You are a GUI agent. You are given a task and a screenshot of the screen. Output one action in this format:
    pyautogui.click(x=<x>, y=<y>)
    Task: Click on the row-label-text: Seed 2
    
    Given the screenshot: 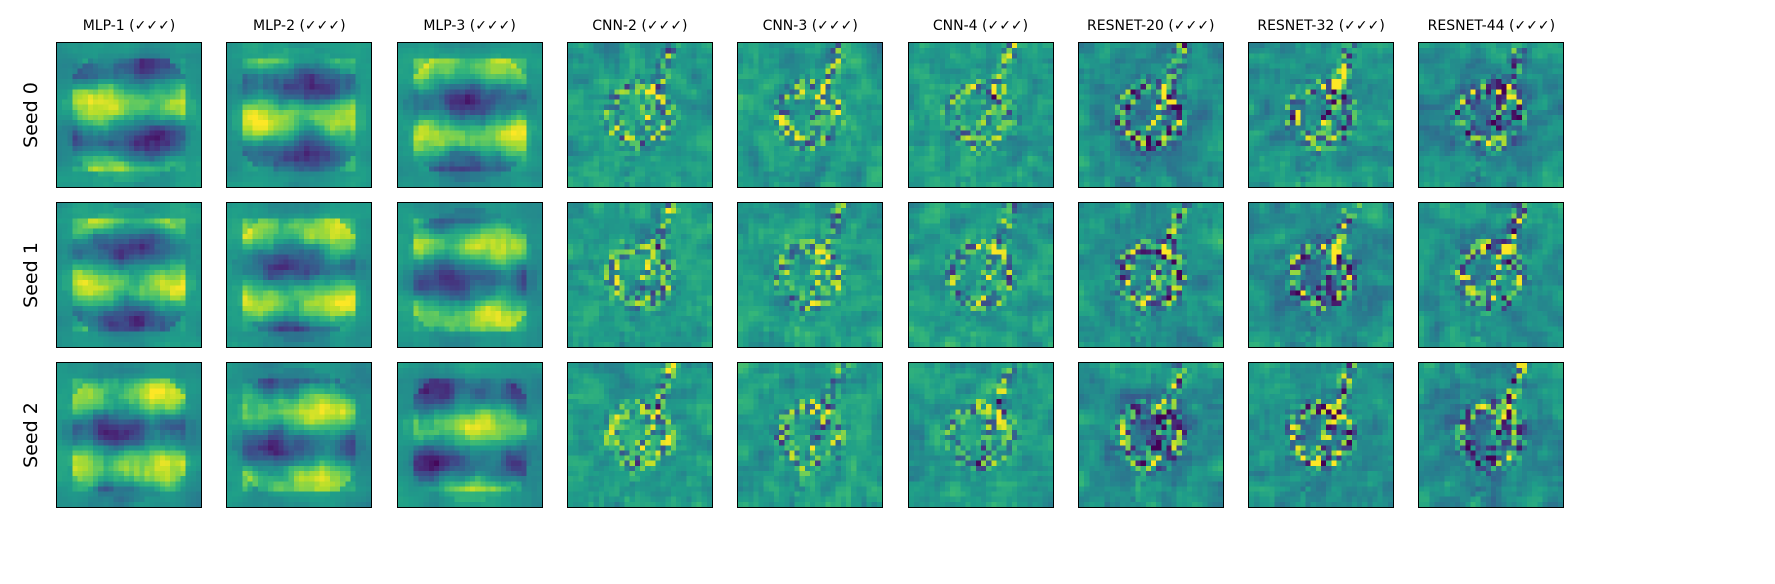 What is the action you would take?
    pyautogui.click(x=31, y=435)
    